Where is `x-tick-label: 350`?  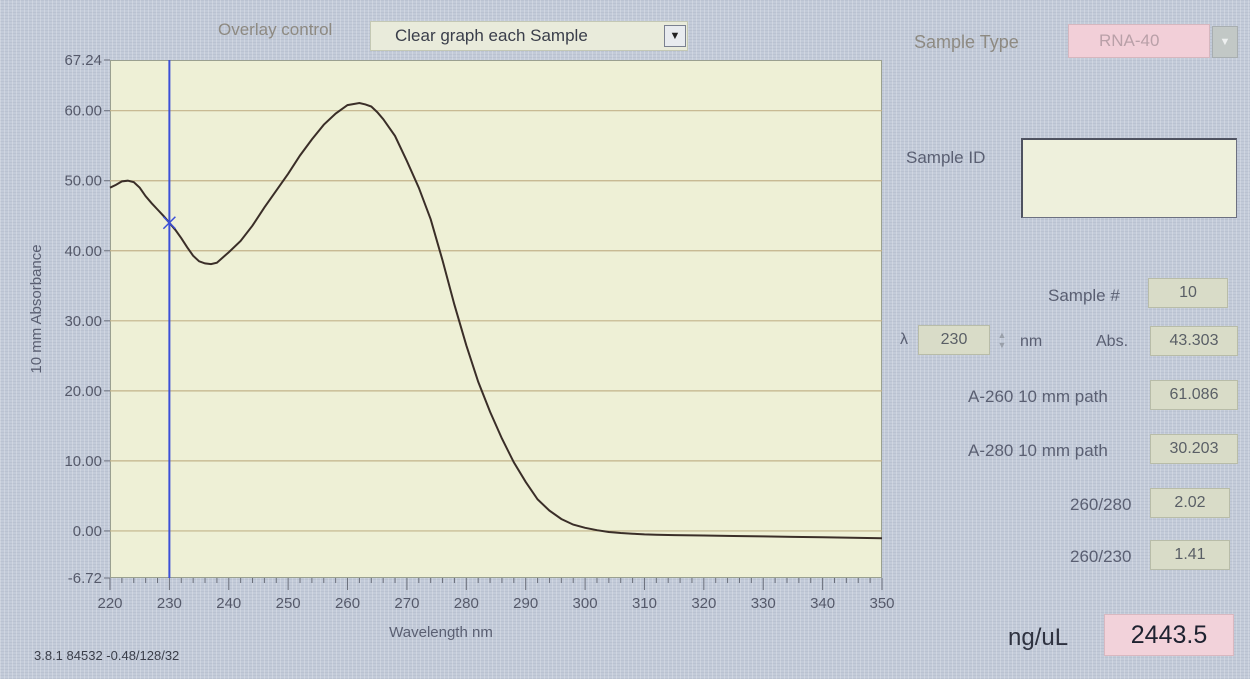 x-tick-label: 350 is located at coordinates (881, 603).